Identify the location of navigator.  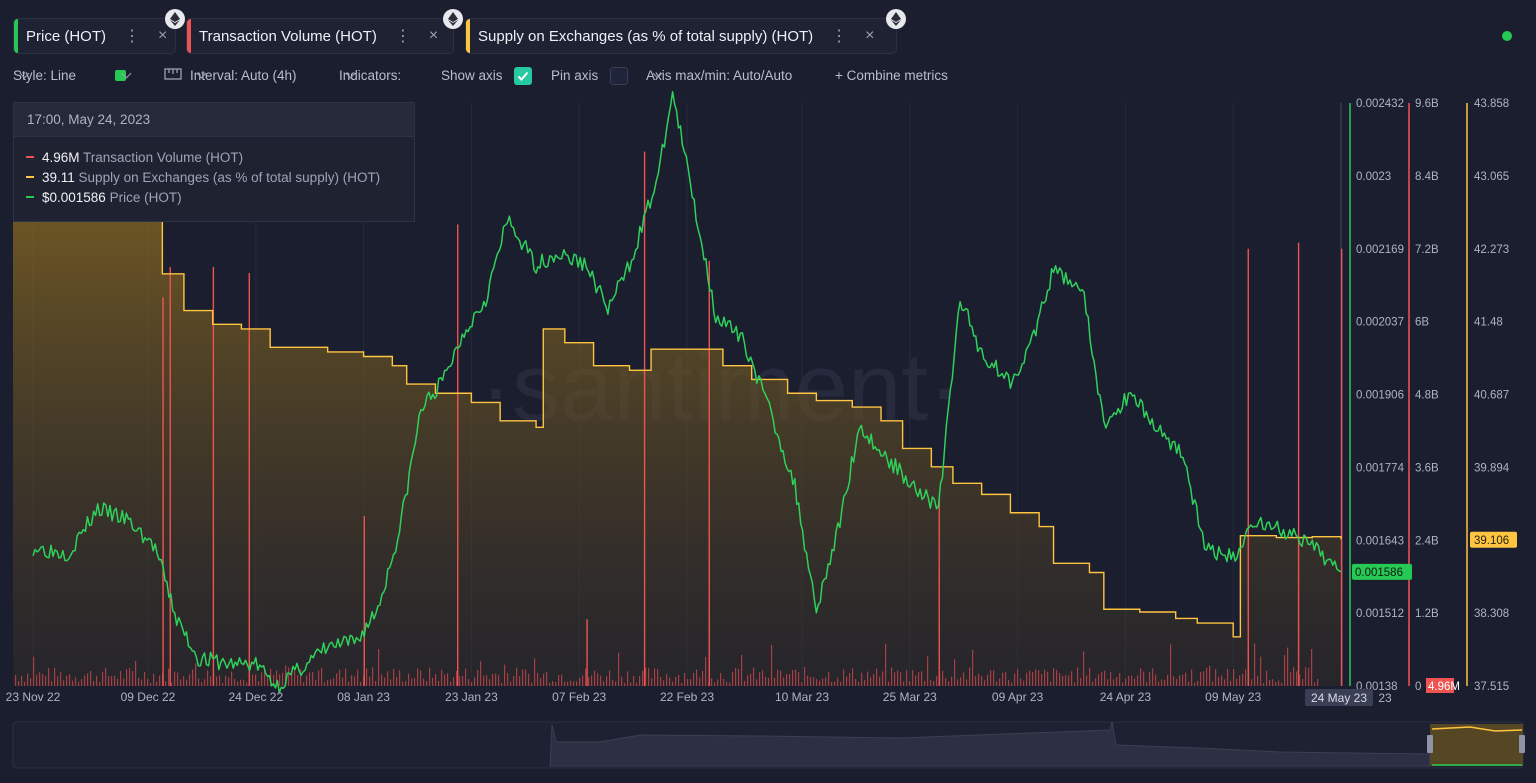
(768, 745).